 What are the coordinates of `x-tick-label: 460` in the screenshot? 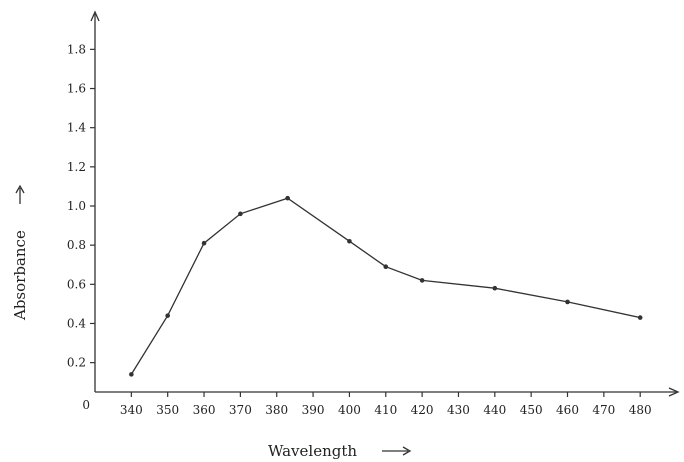 It's located at (567, 410).